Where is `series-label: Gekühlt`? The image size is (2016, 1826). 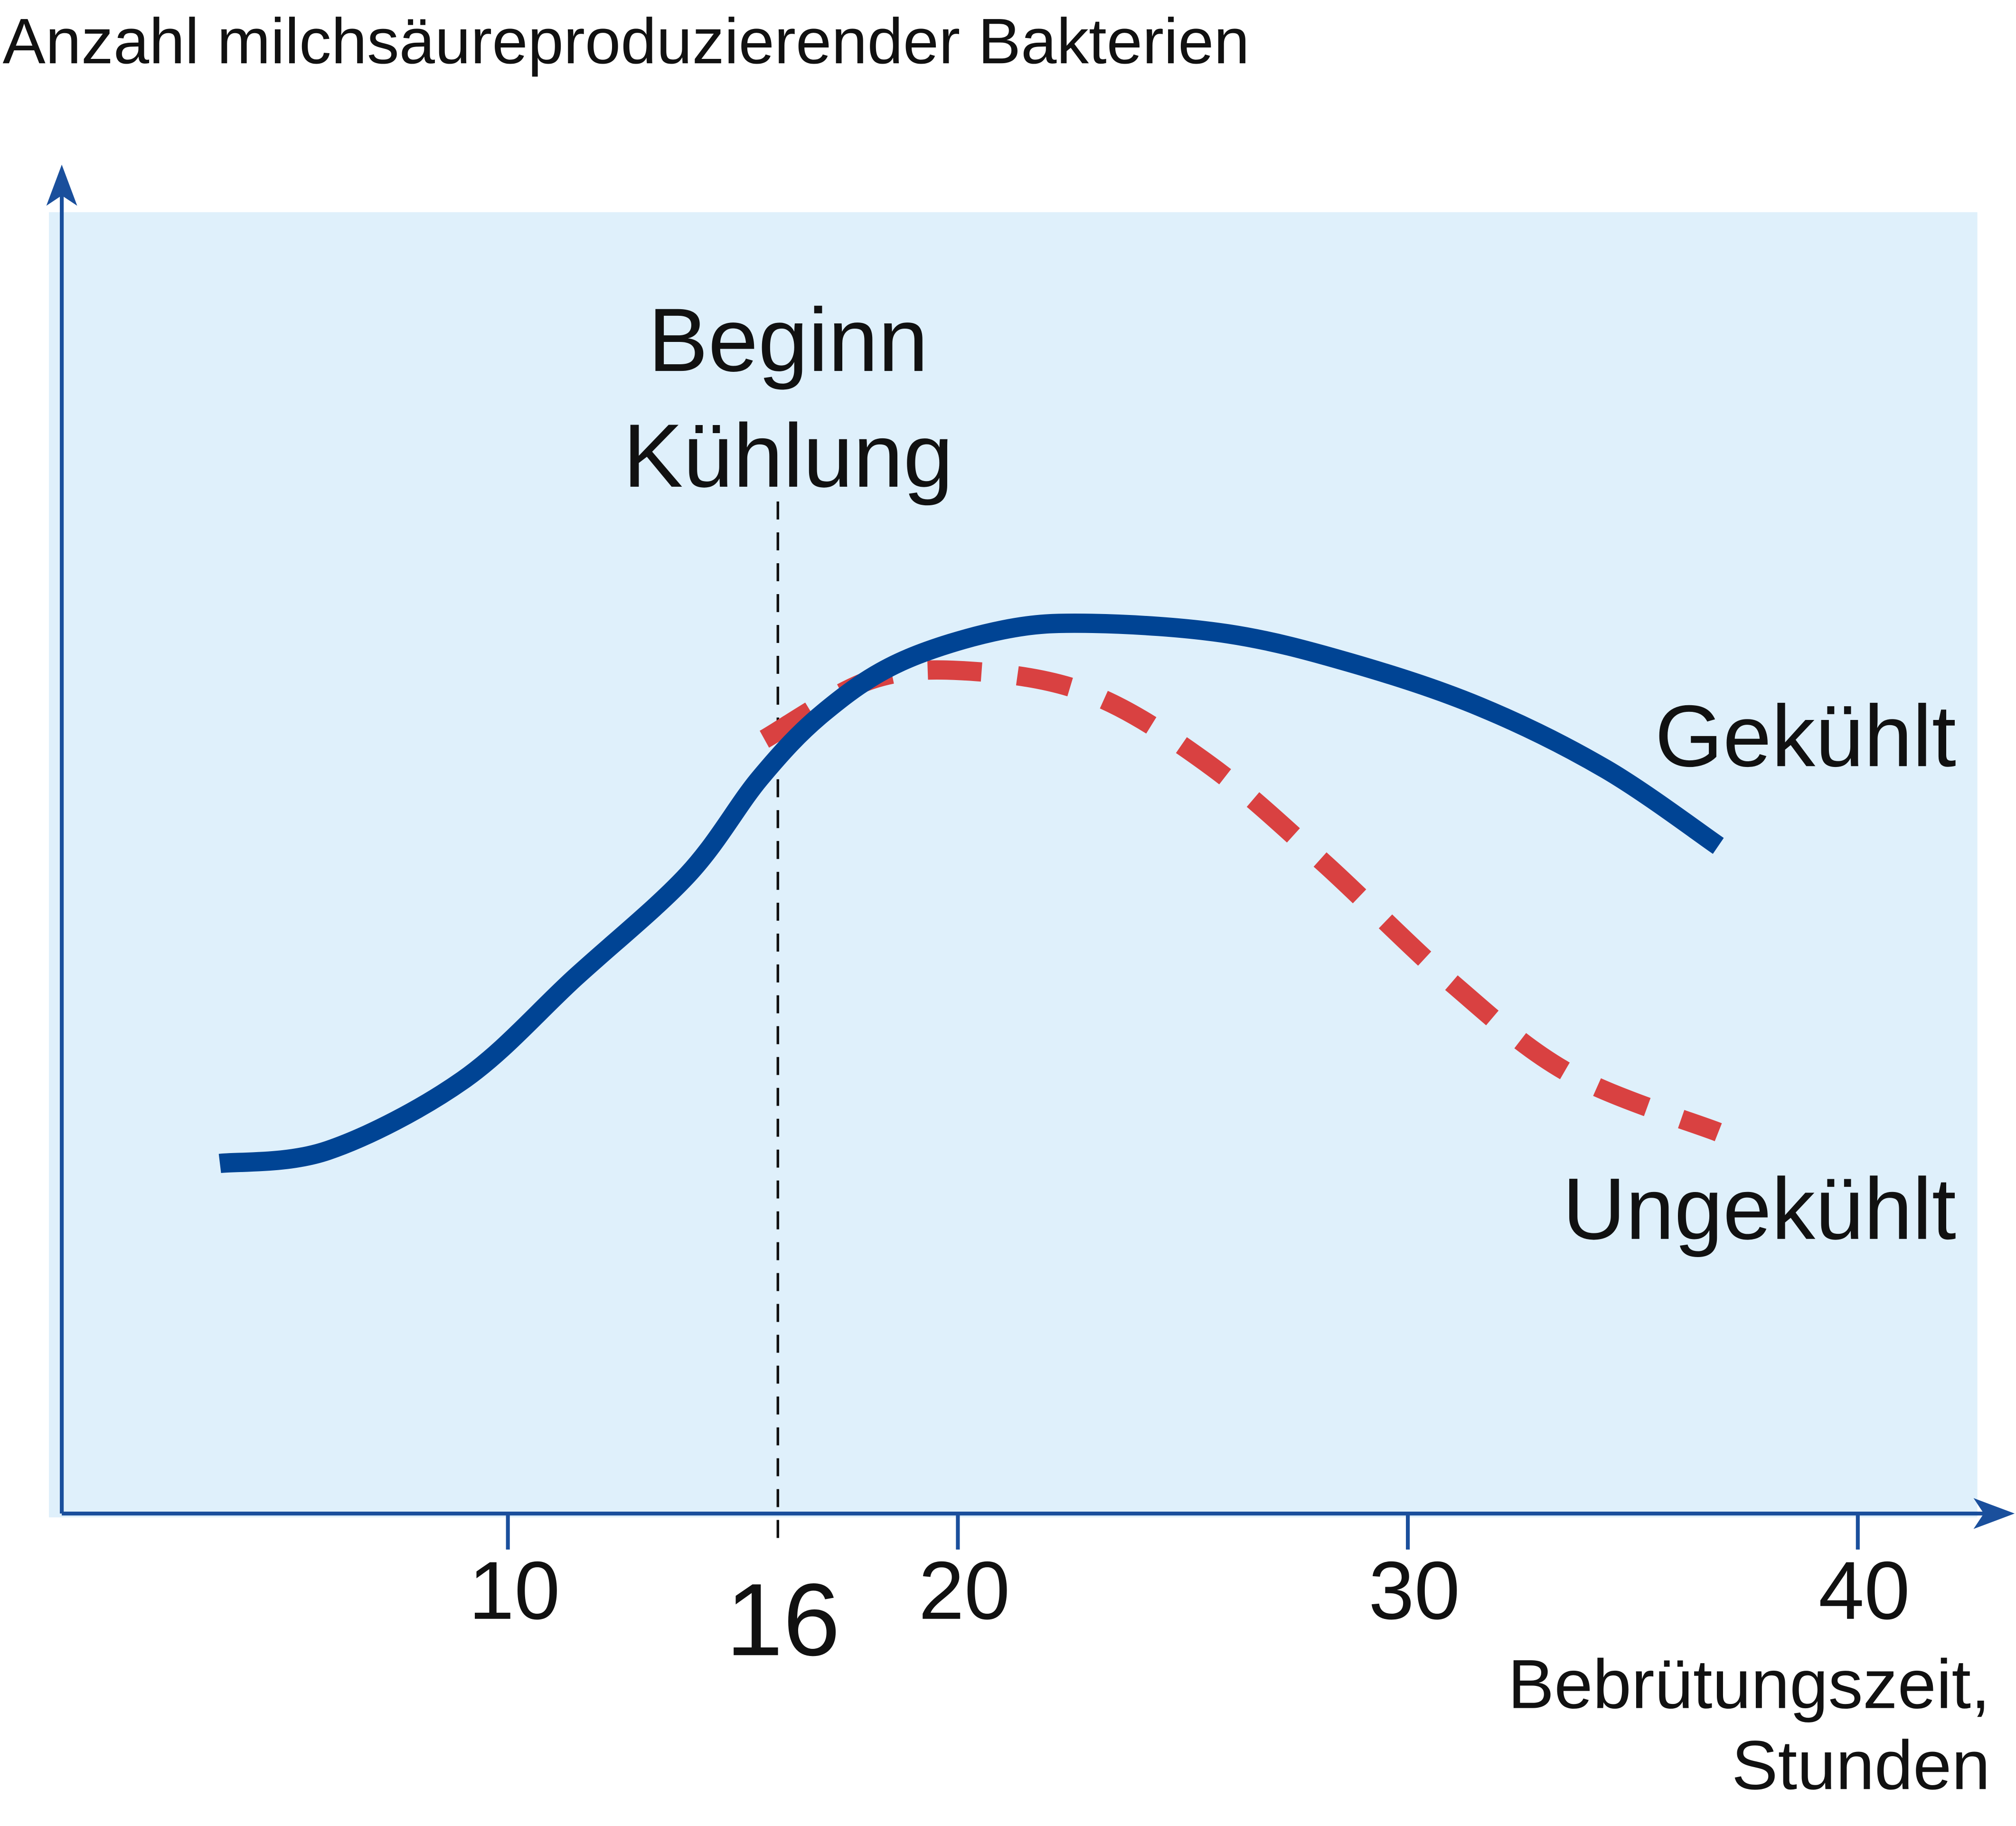 series-label: Gekühlt is located at coordinates (1805, 736).